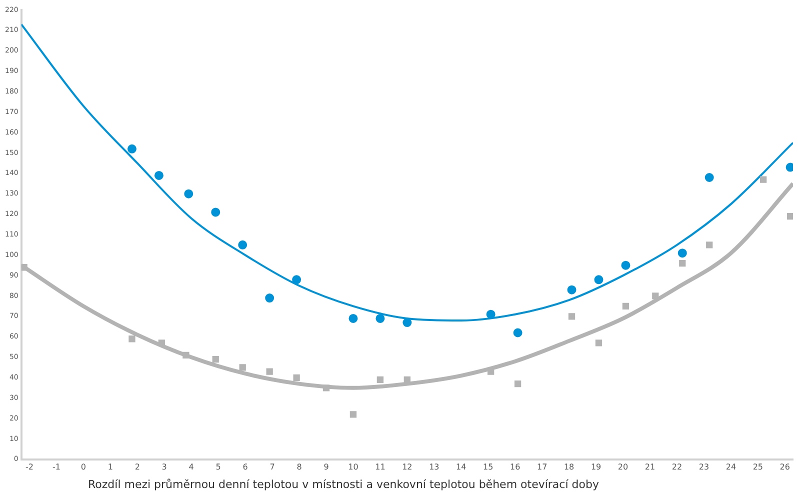  Describe the element at coordinates (137, 467) in the screenshot. I see `x-tick-label: 2` at that location.